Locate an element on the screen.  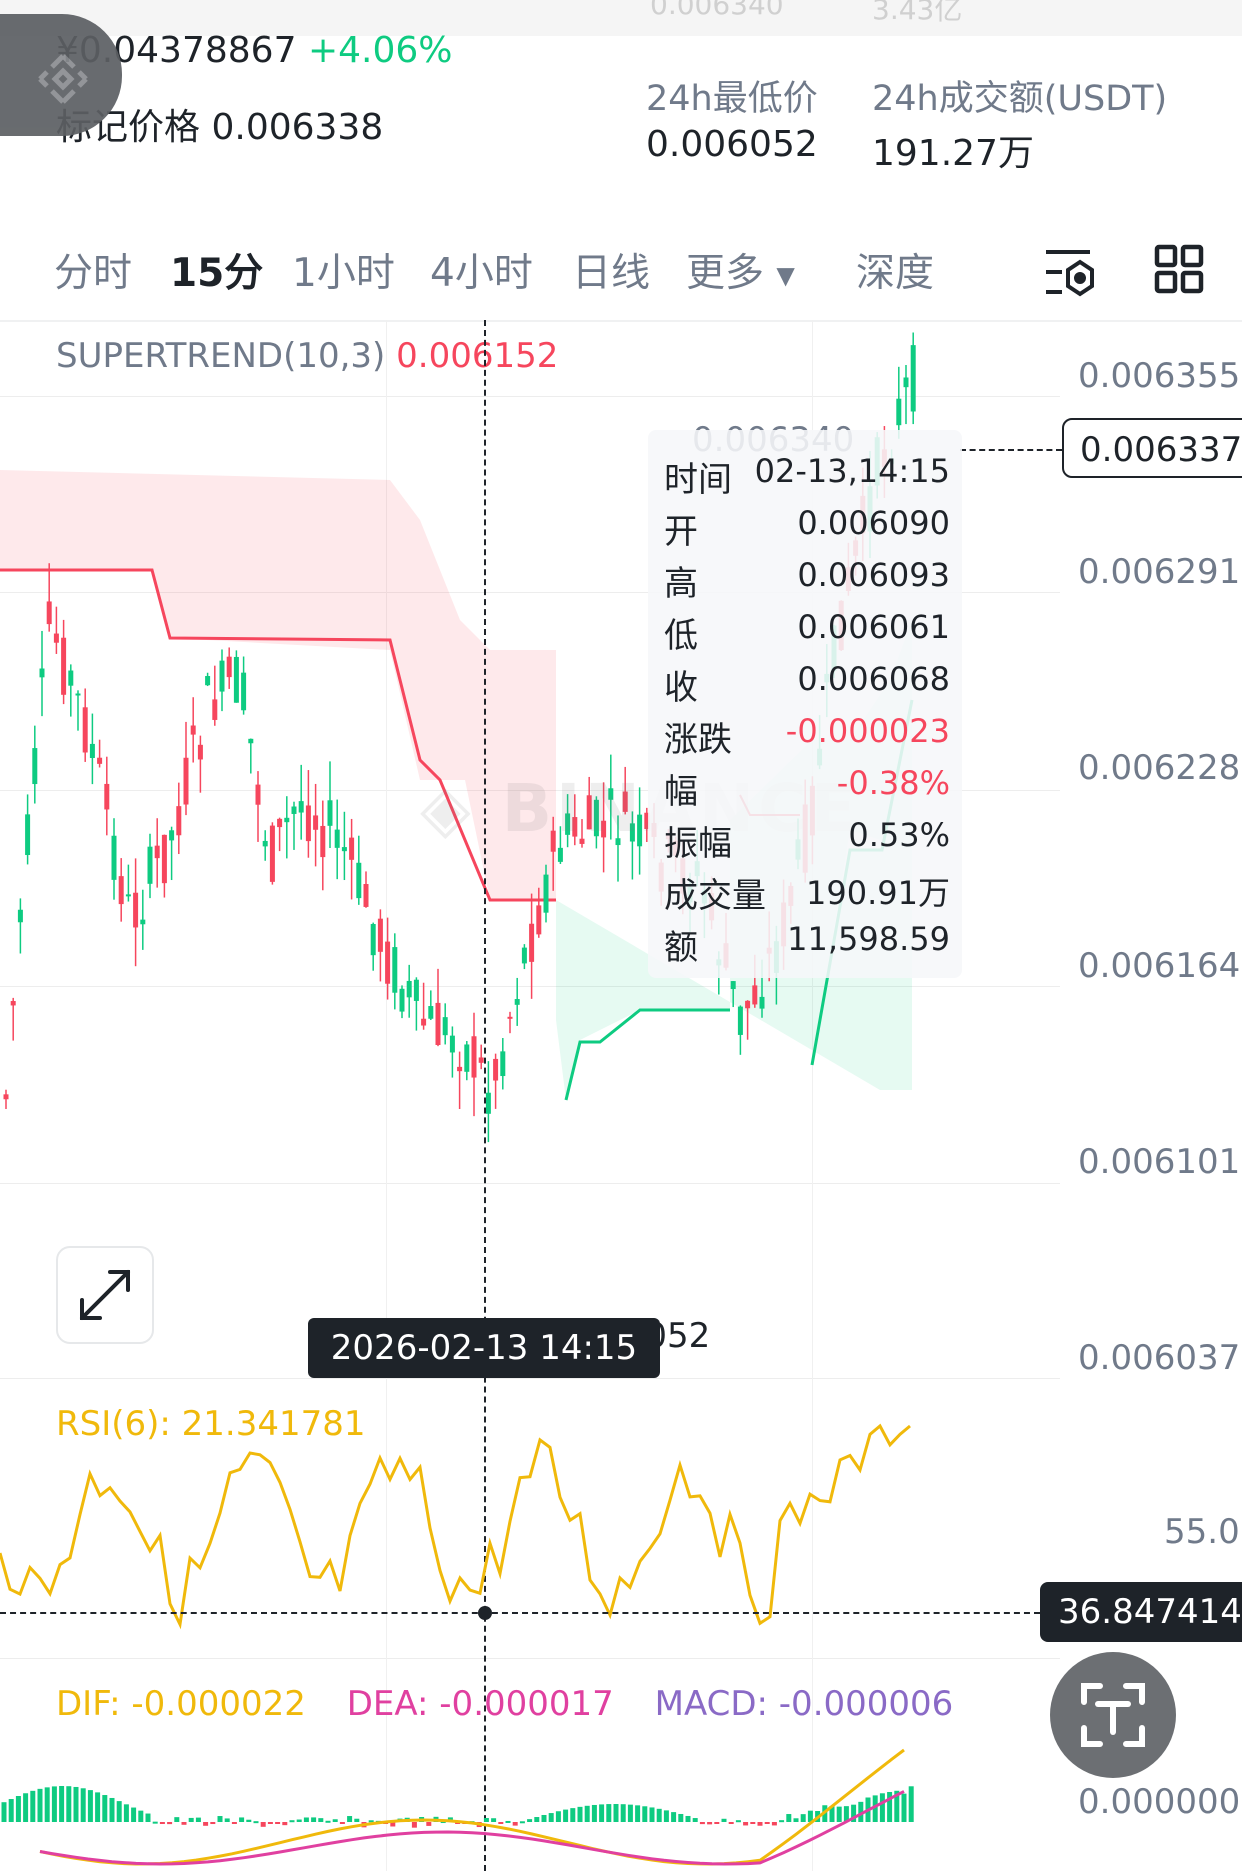
y-tick: 0.006101 is located at coordinates (1159, 1162).